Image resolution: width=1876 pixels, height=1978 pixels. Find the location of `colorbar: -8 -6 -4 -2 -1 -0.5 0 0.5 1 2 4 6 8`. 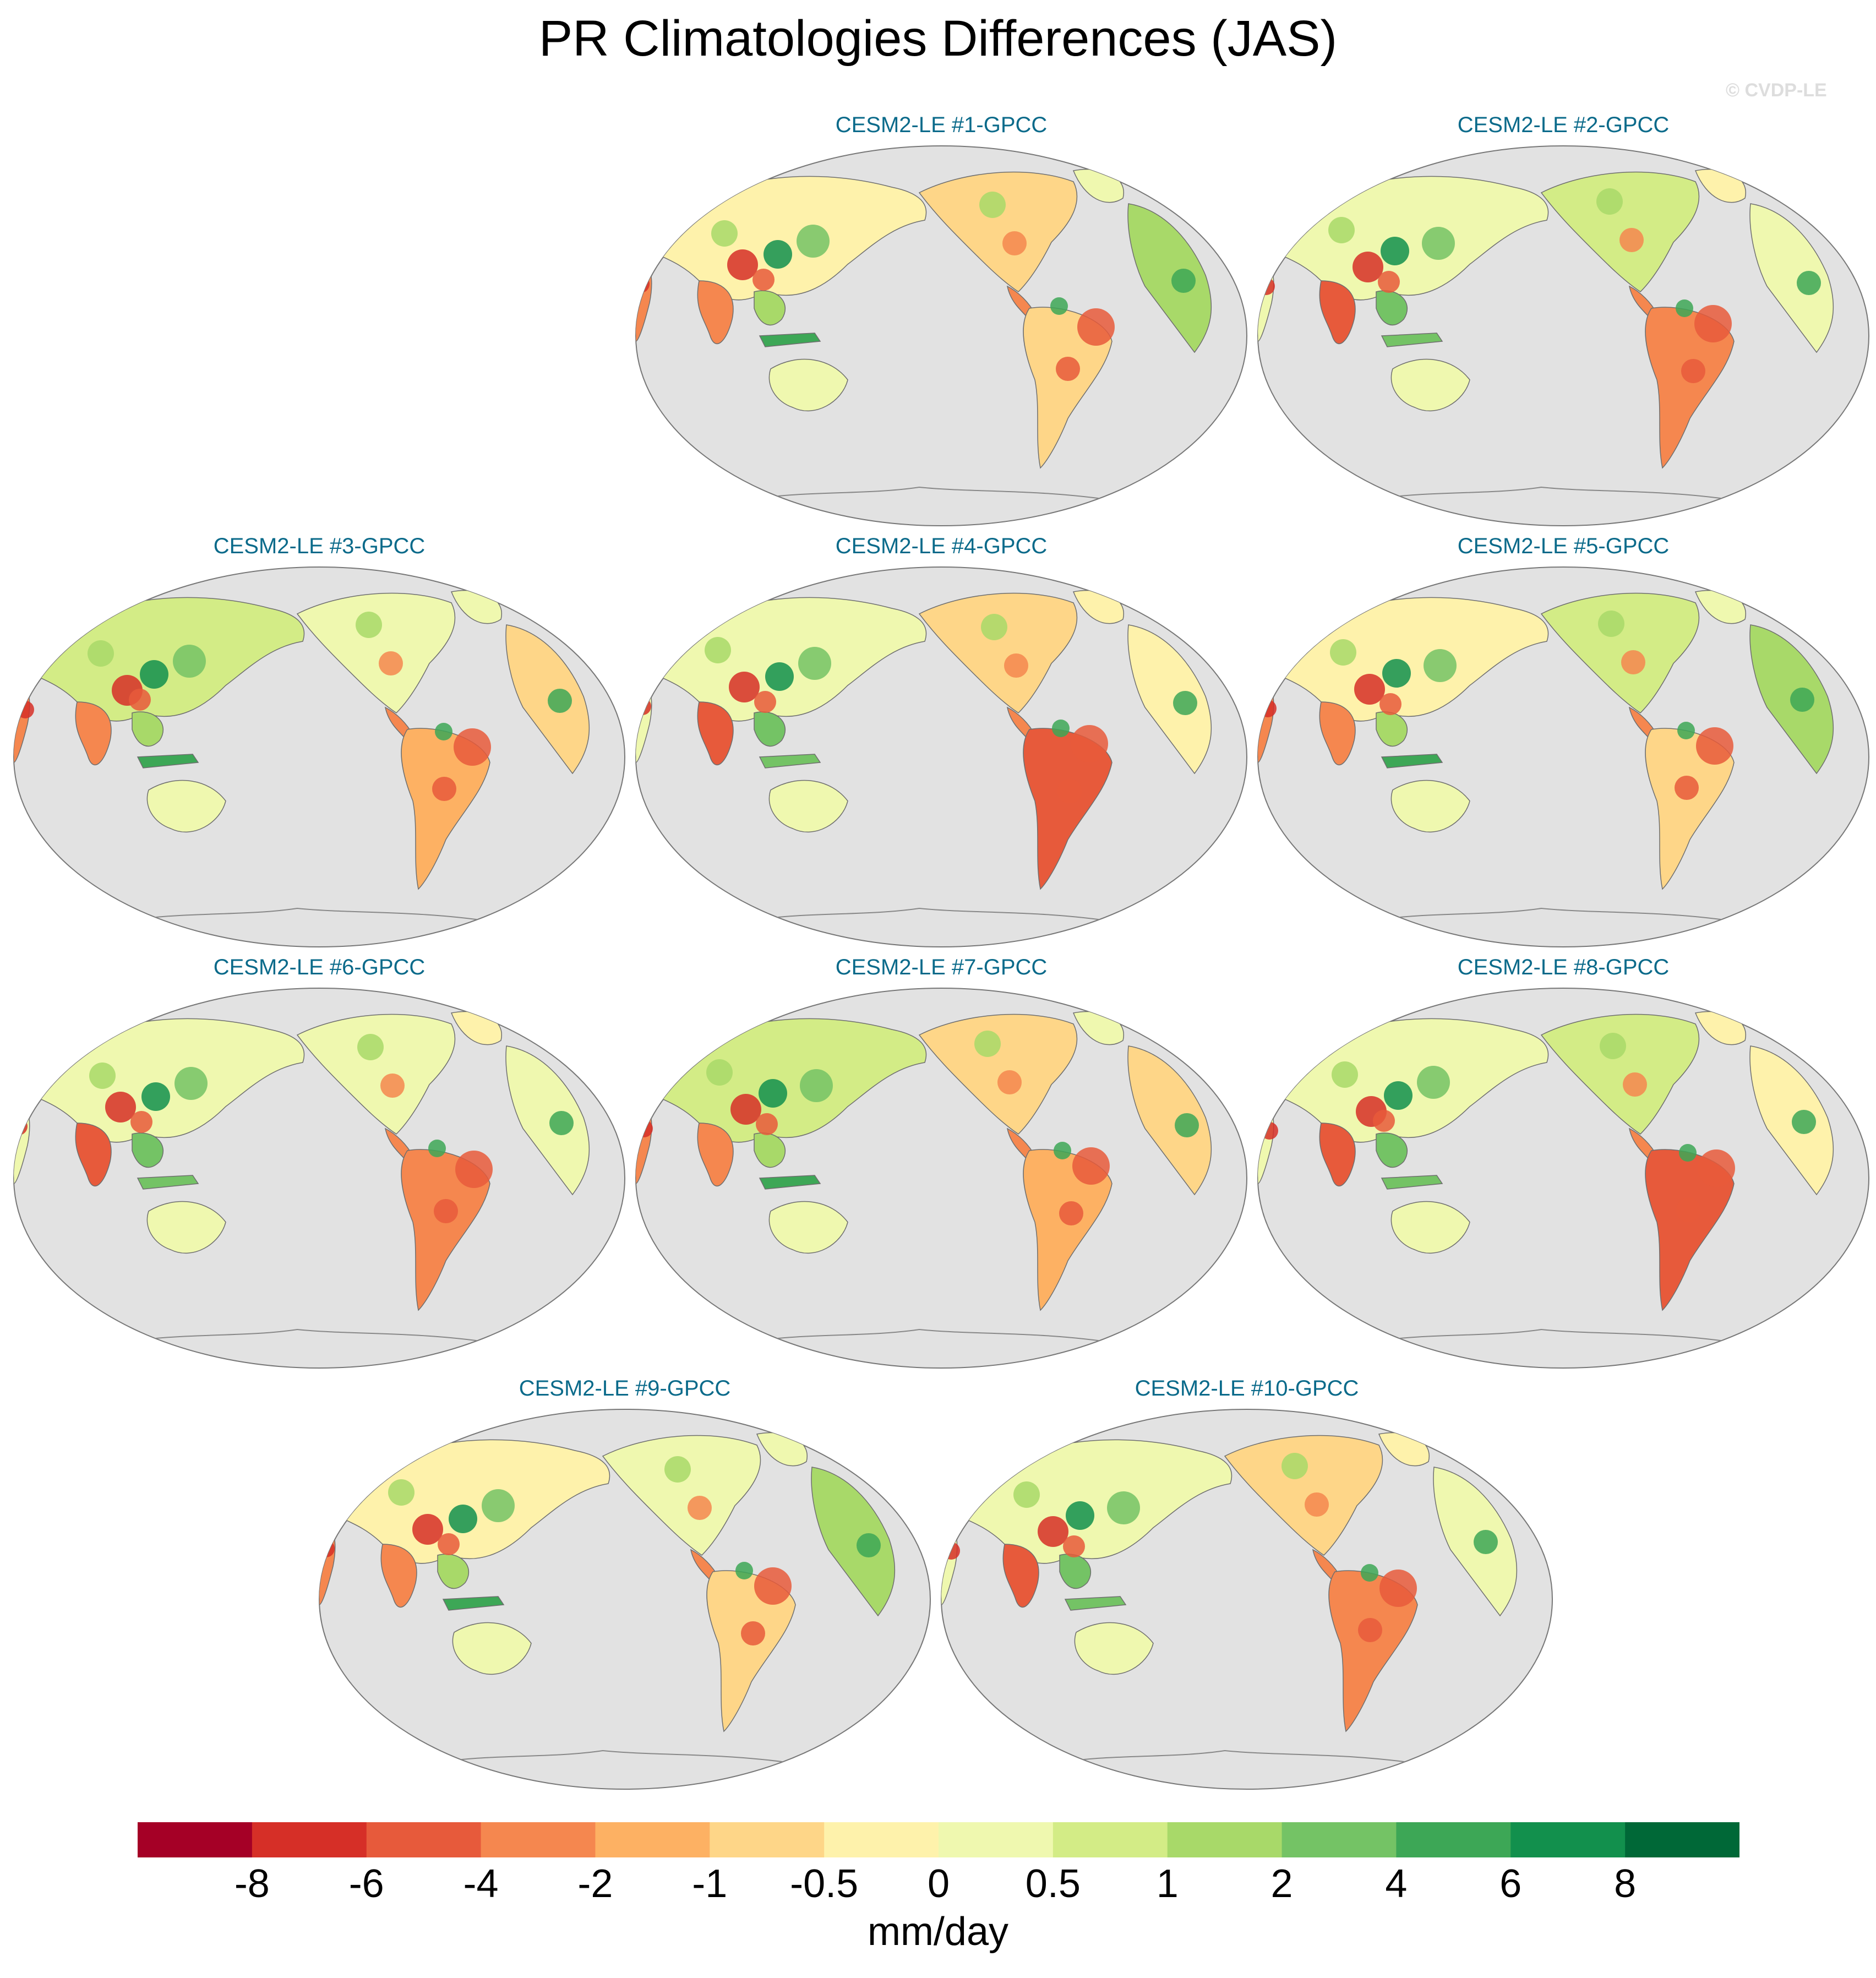

colorbar: -8 -6 -4 -2 -1 -0.5 0 0.5 1 2 4 6 8 is located at coordinates (939, 1863).